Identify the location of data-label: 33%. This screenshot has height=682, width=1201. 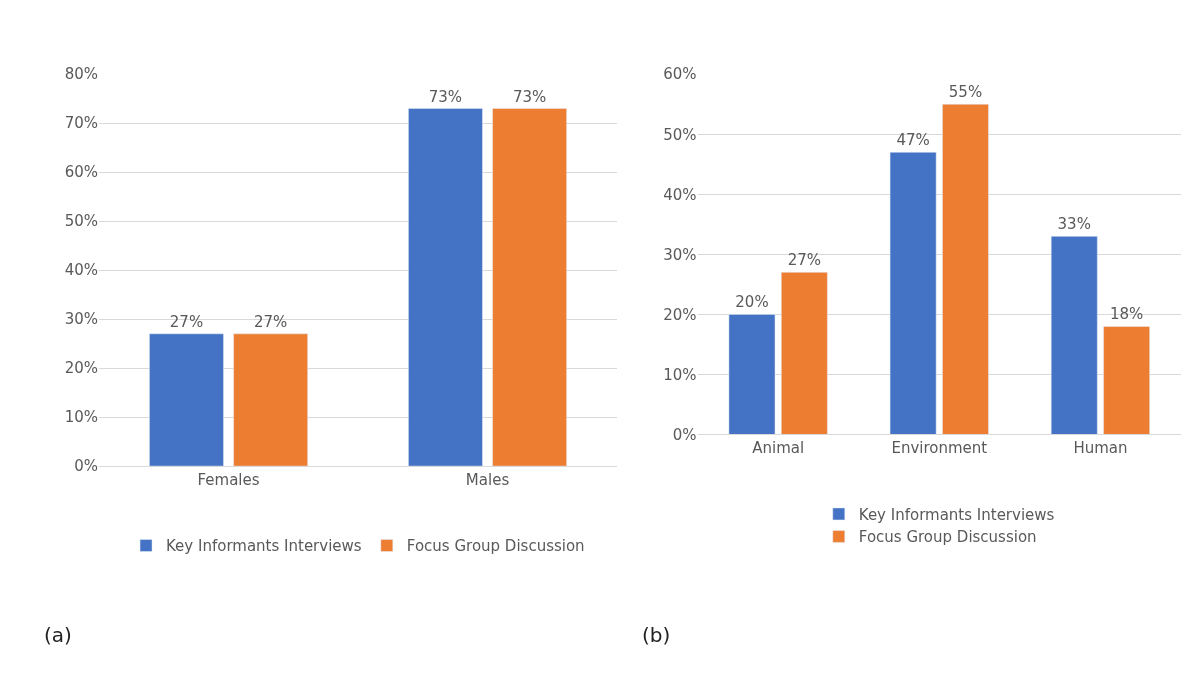
(1074, 224).